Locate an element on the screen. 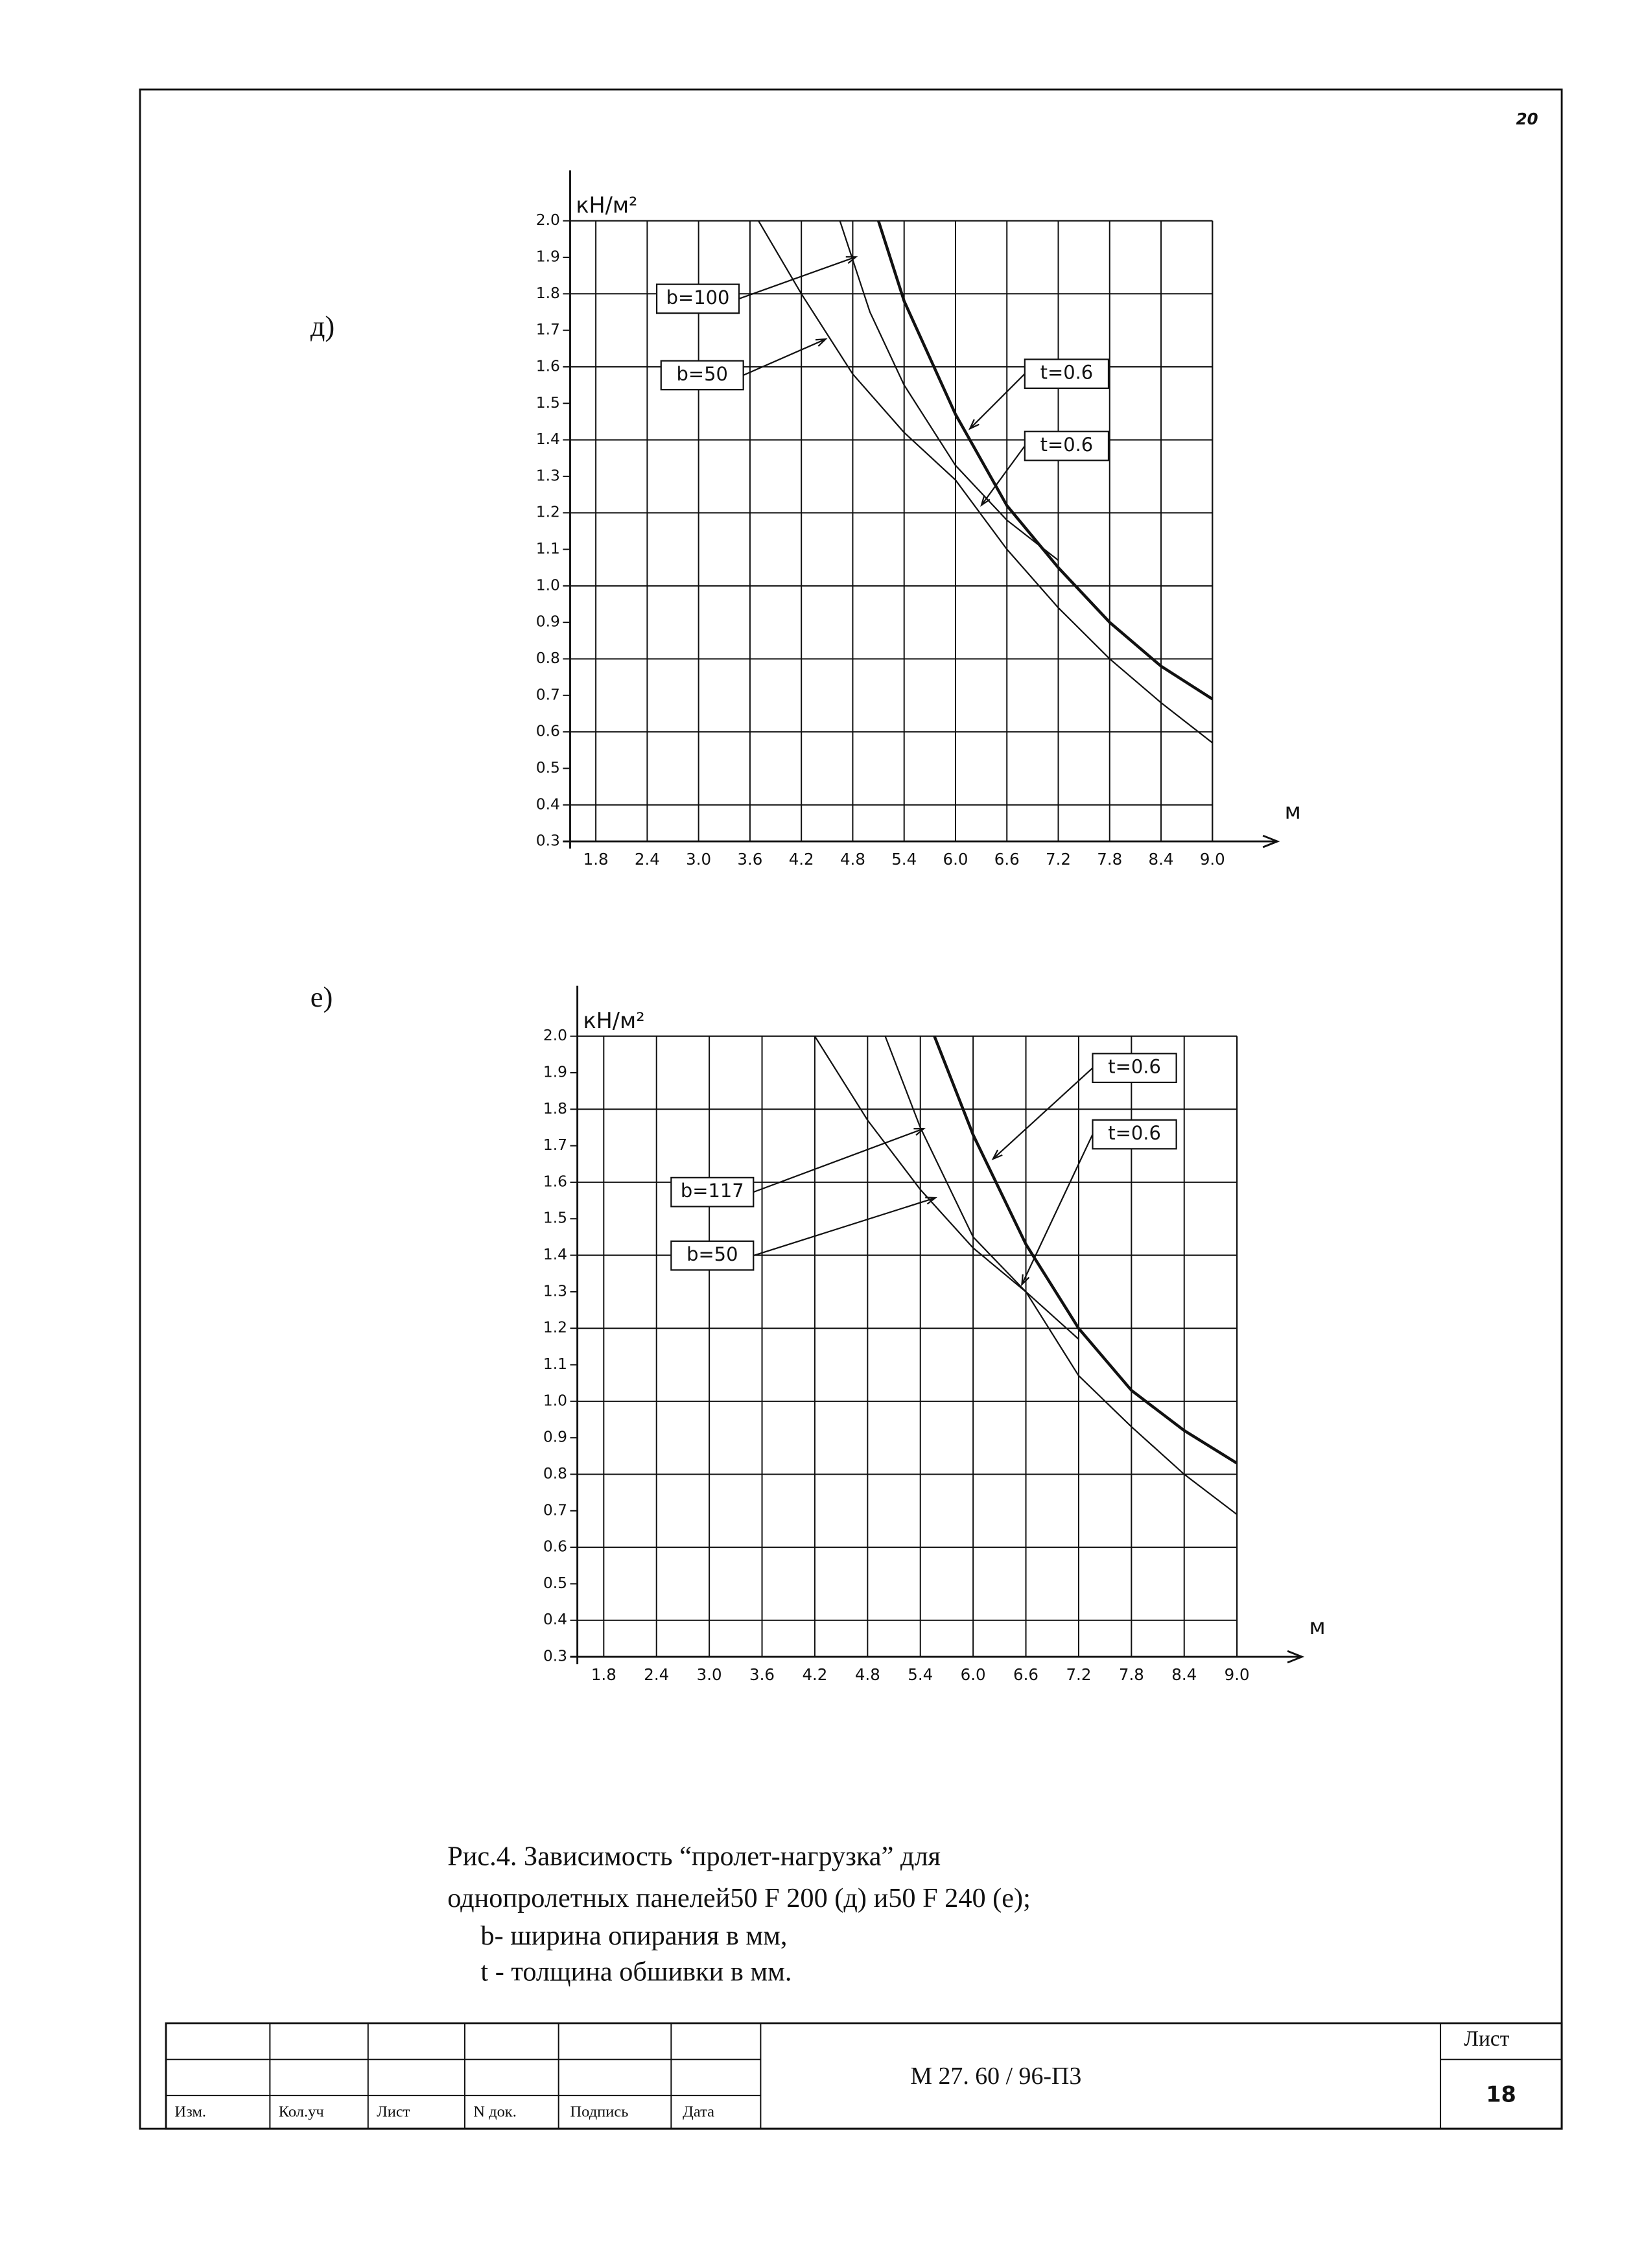 Image resolution: width=1631 pixels, height=2268 pixels. caption-line: t - толщина обшивки в мм. is located at coordinates (636, 1972).